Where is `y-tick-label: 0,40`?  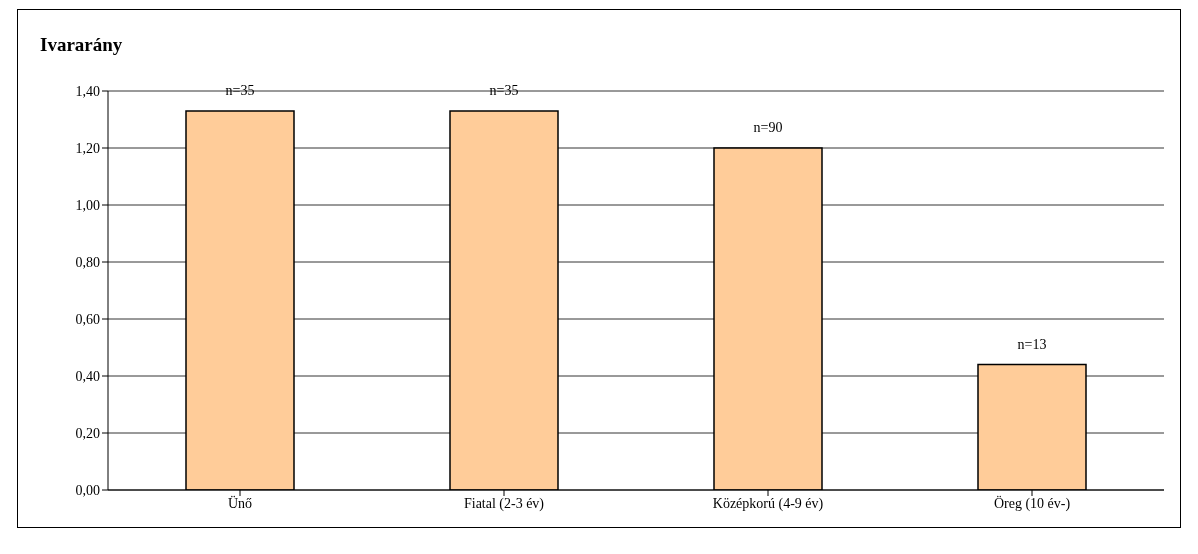
y-tick-label: 0,40 is located at coordinates (87, 376).